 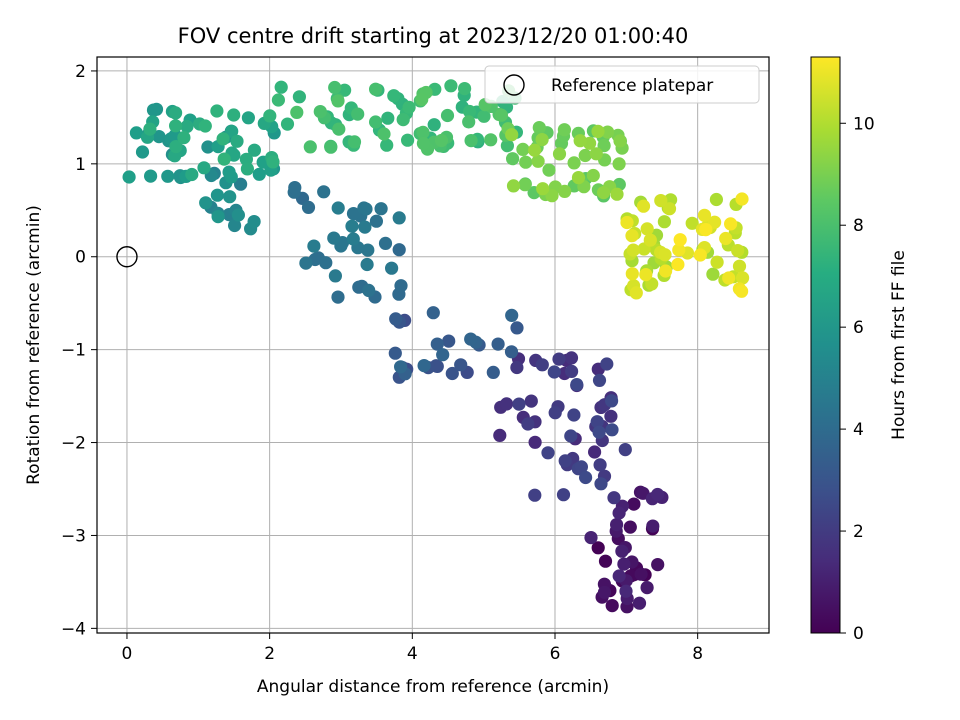 I want to click on colorbar: 0 2 4 6 8 10 Hours from first FF file, so click(x=859, y=350).